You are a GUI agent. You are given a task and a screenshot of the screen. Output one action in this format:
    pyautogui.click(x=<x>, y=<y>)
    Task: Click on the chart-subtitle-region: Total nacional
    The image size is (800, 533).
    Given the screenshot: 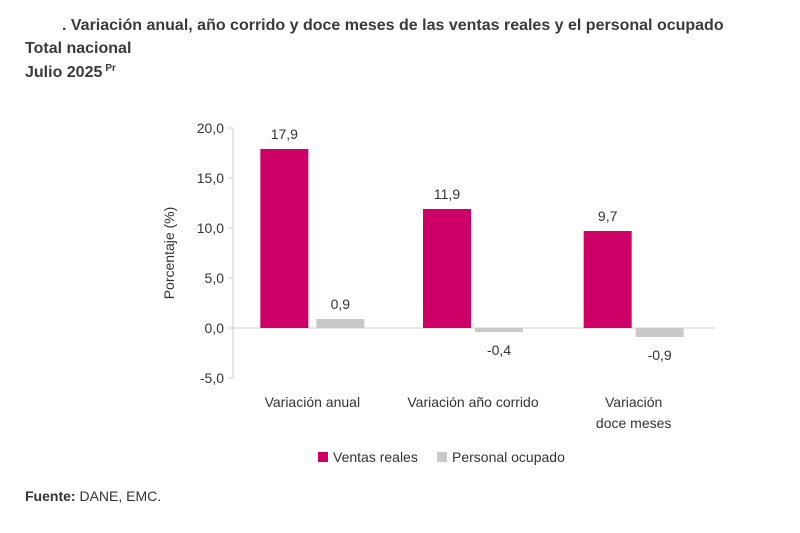 What is the action you would take?
    pyautogui.click(x=78, y=48)
    